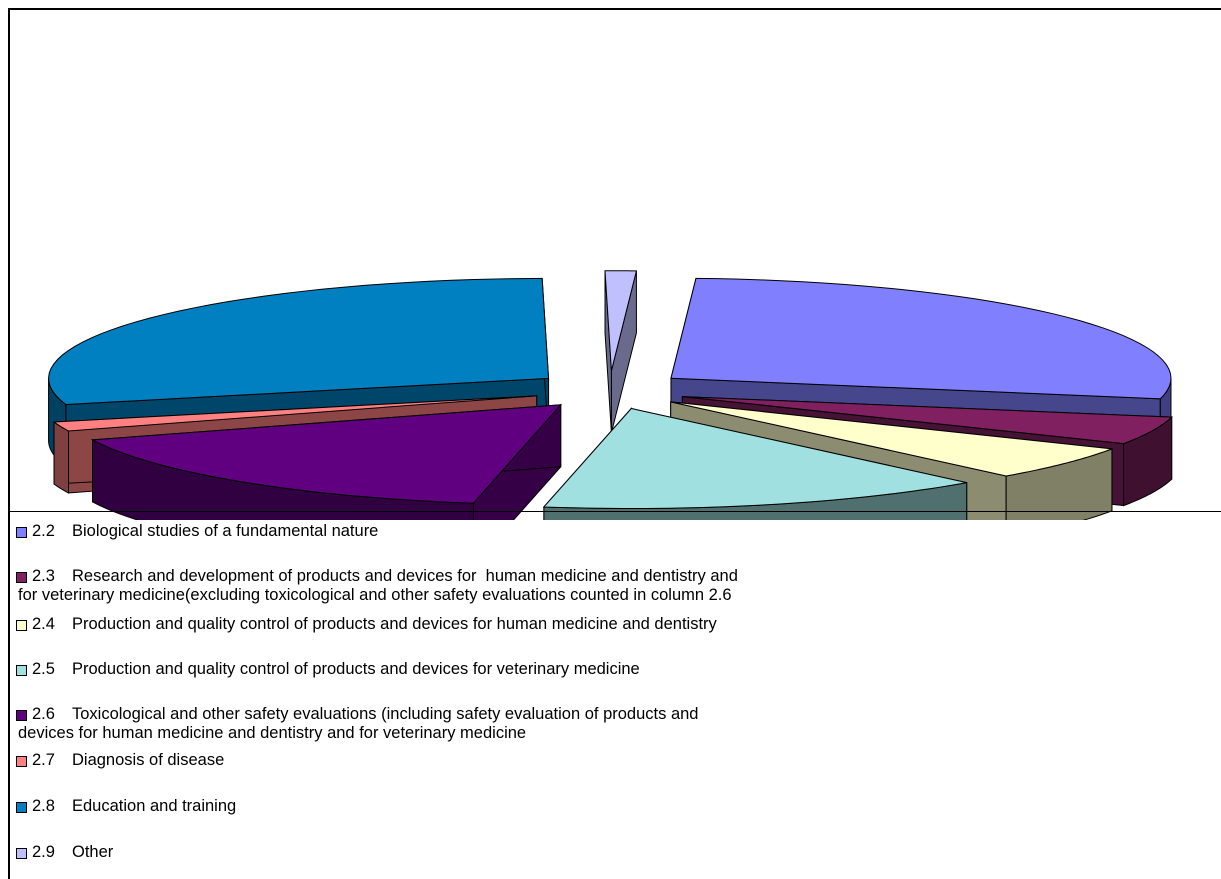 The image size is (1221, 879). What do you see at coordinates (43, 576) in the screenshot?
I see `legend-number: 2.3` at bounding box center [43, 576].